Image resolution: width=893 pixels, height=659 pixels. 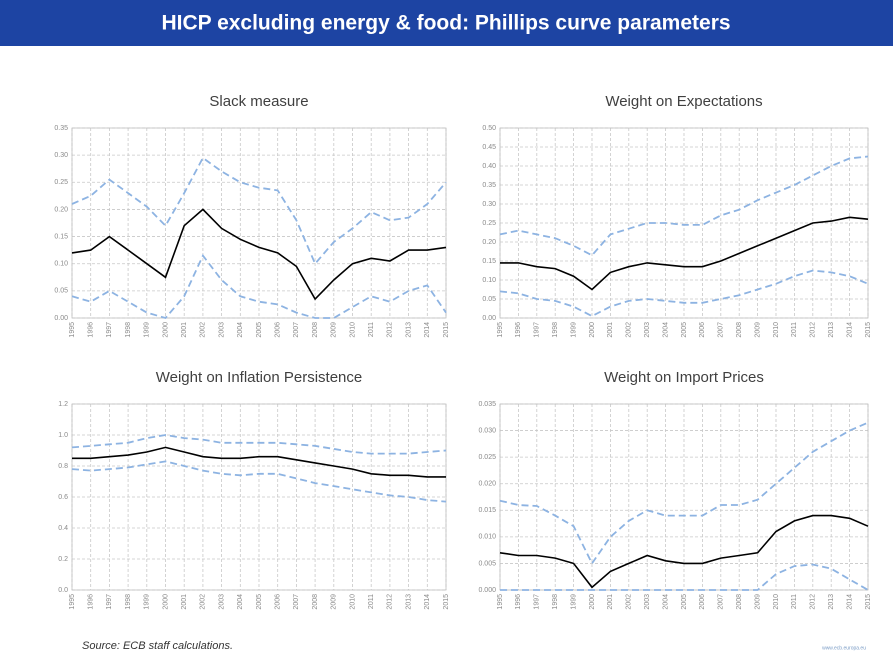 I want to click on y-tick-label: 1.2, so click(x=63, y=404).